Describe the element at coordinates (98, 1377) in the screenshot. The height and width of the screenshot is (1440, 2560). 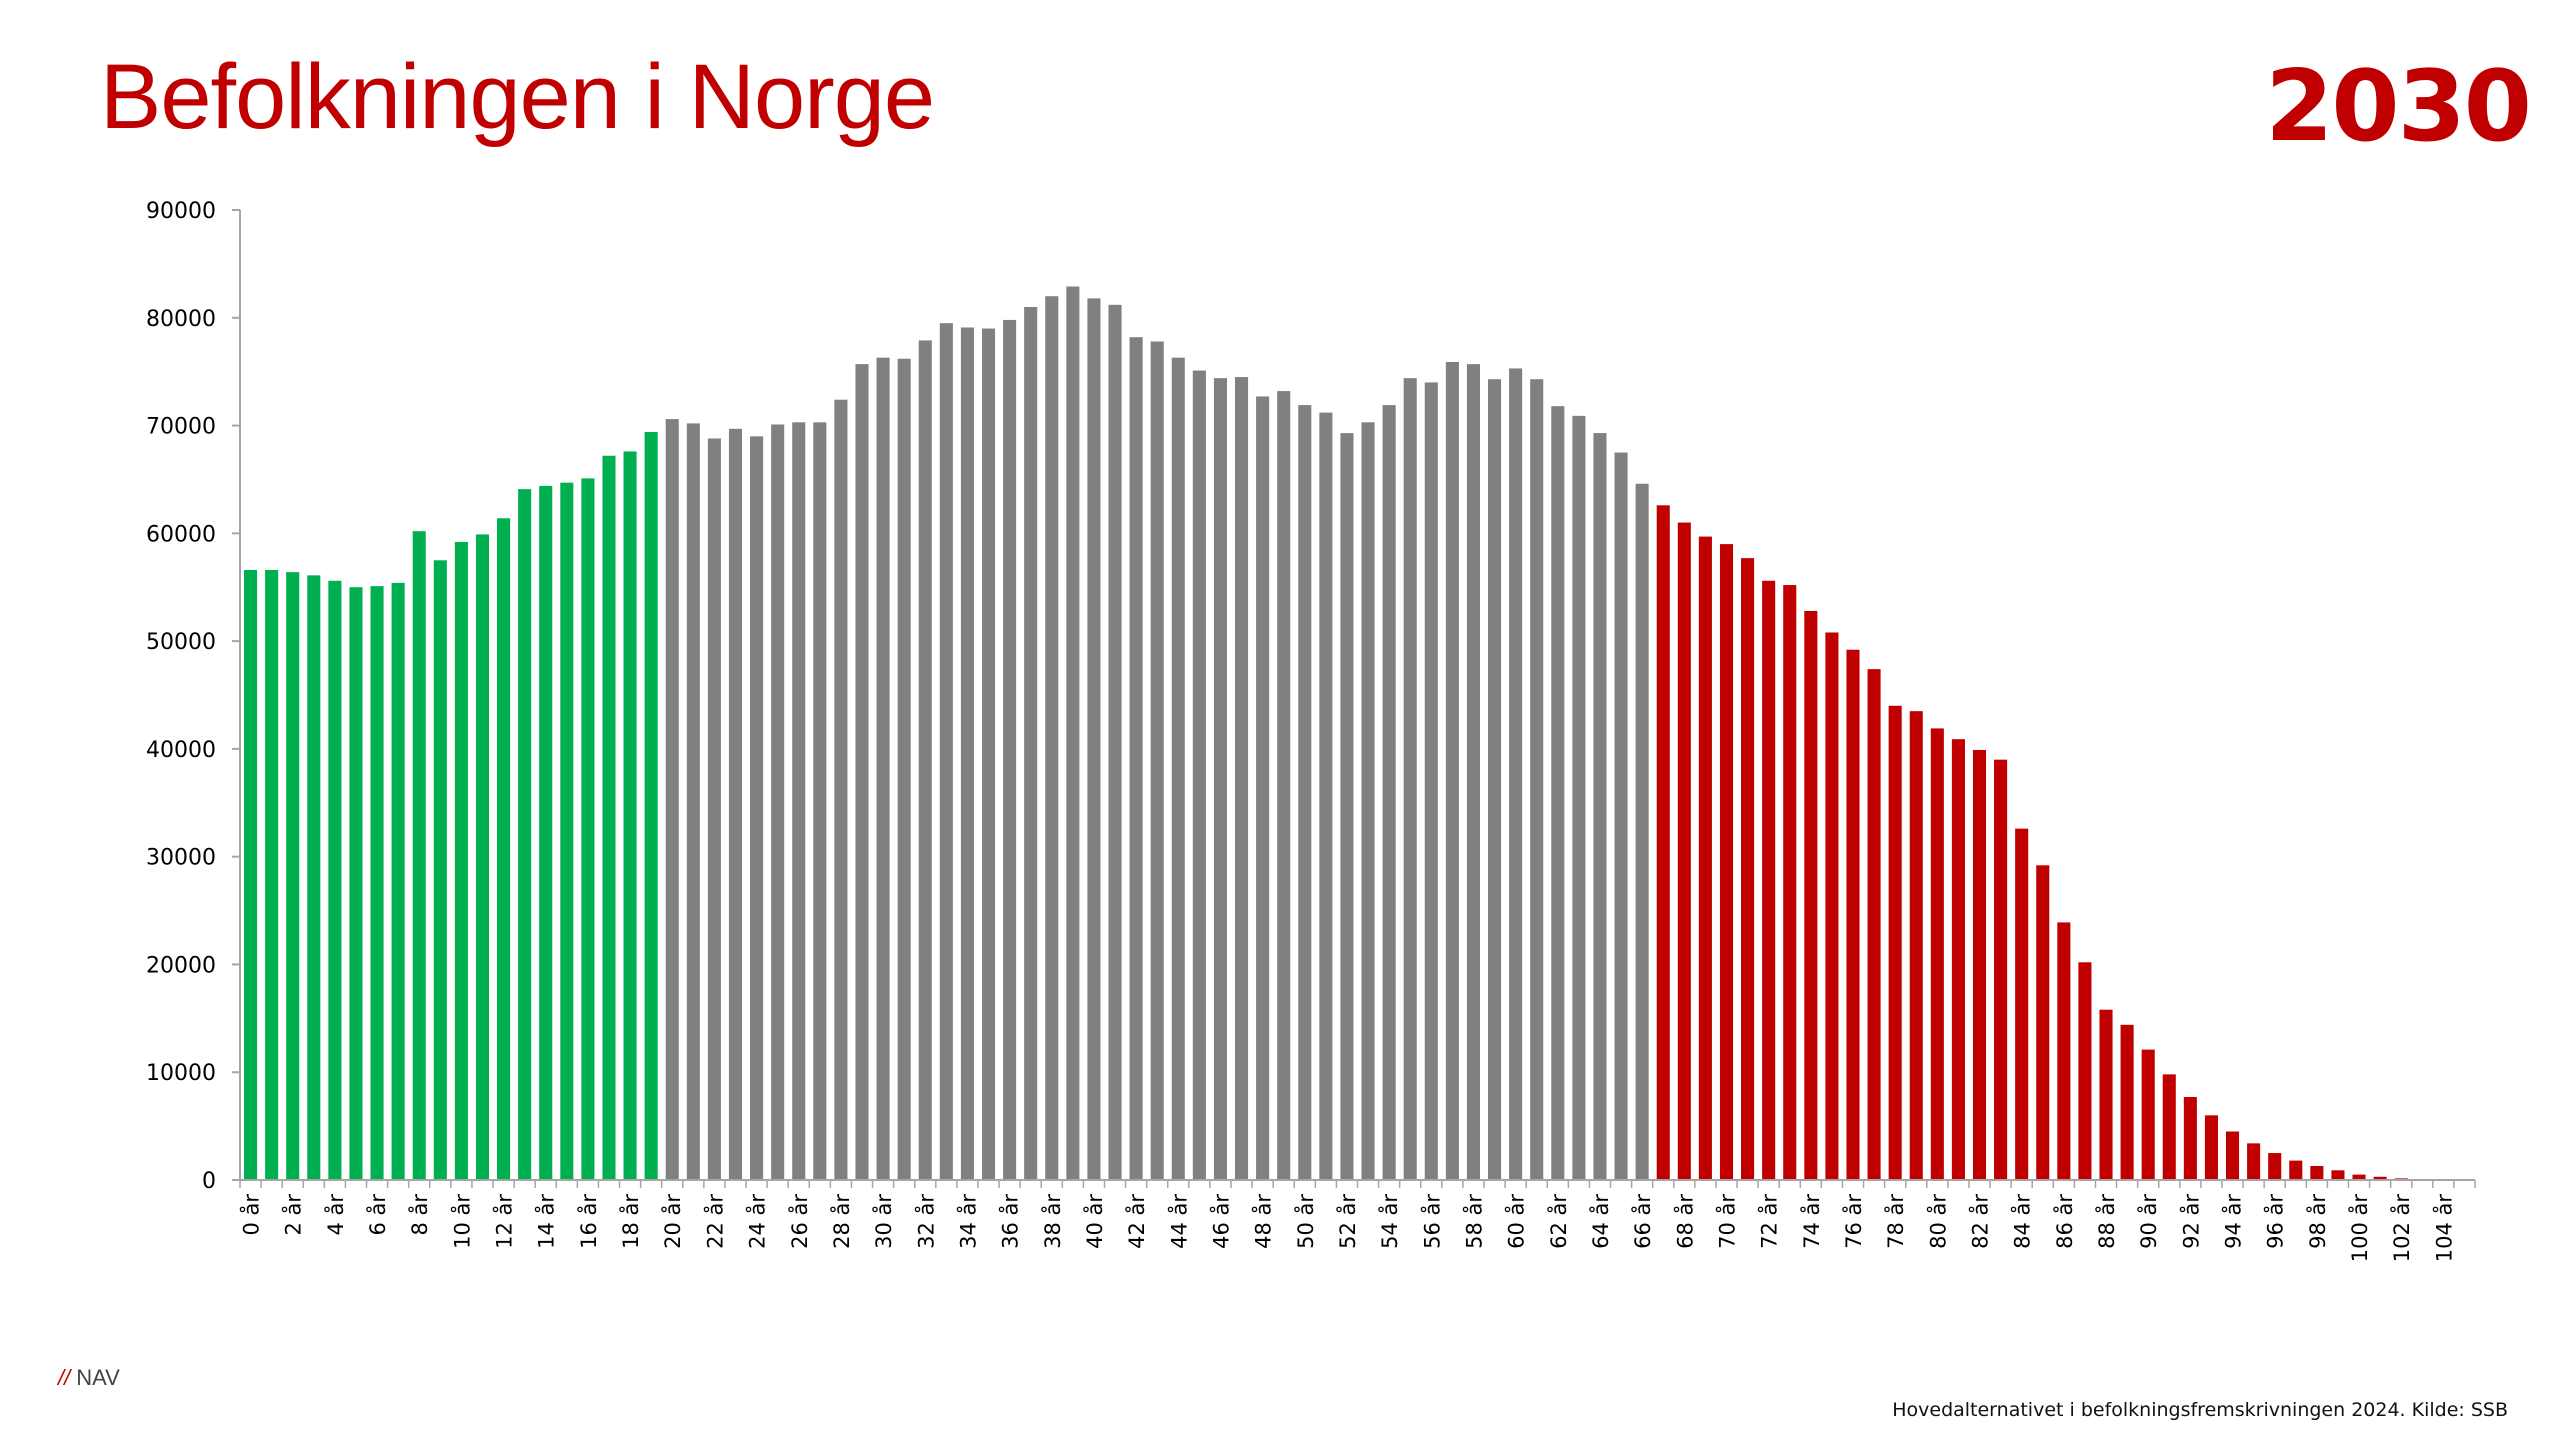
I see `logo-text: NAV` at that location.